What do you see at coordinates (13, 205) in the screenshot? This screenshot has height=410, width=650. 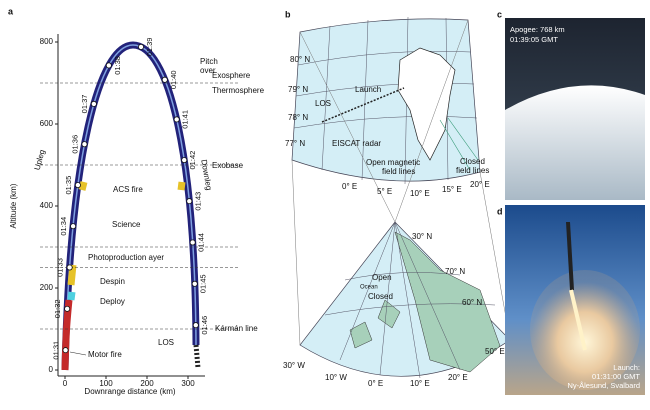 I see `y-axis-label: Altitude (km)` at bounding box center [13, 205].